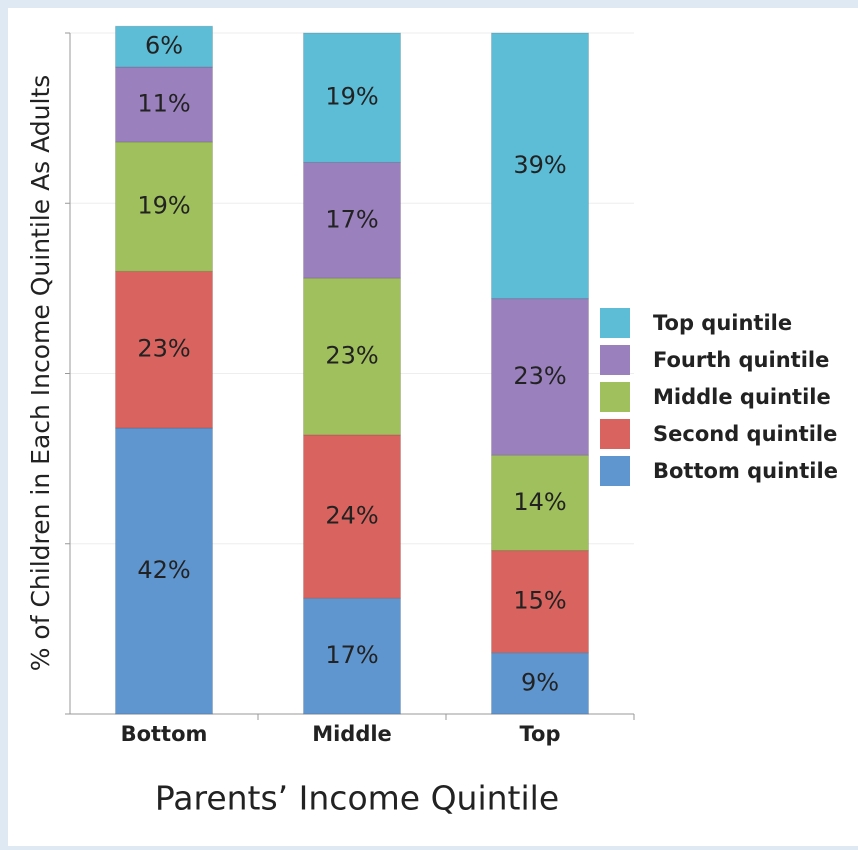  What do you see at coordinates (164, 734) in the screenshot?
I see `x-tick-label: Bottom` at bounding box center [164, 734].